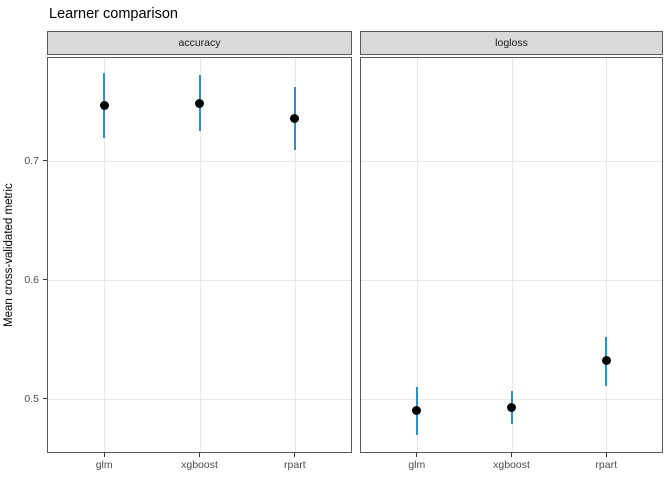 Image resolution: width=672 pixels, height=480 pixels. I want to click on facet-strip-label: accuracy, so click(199, 43).